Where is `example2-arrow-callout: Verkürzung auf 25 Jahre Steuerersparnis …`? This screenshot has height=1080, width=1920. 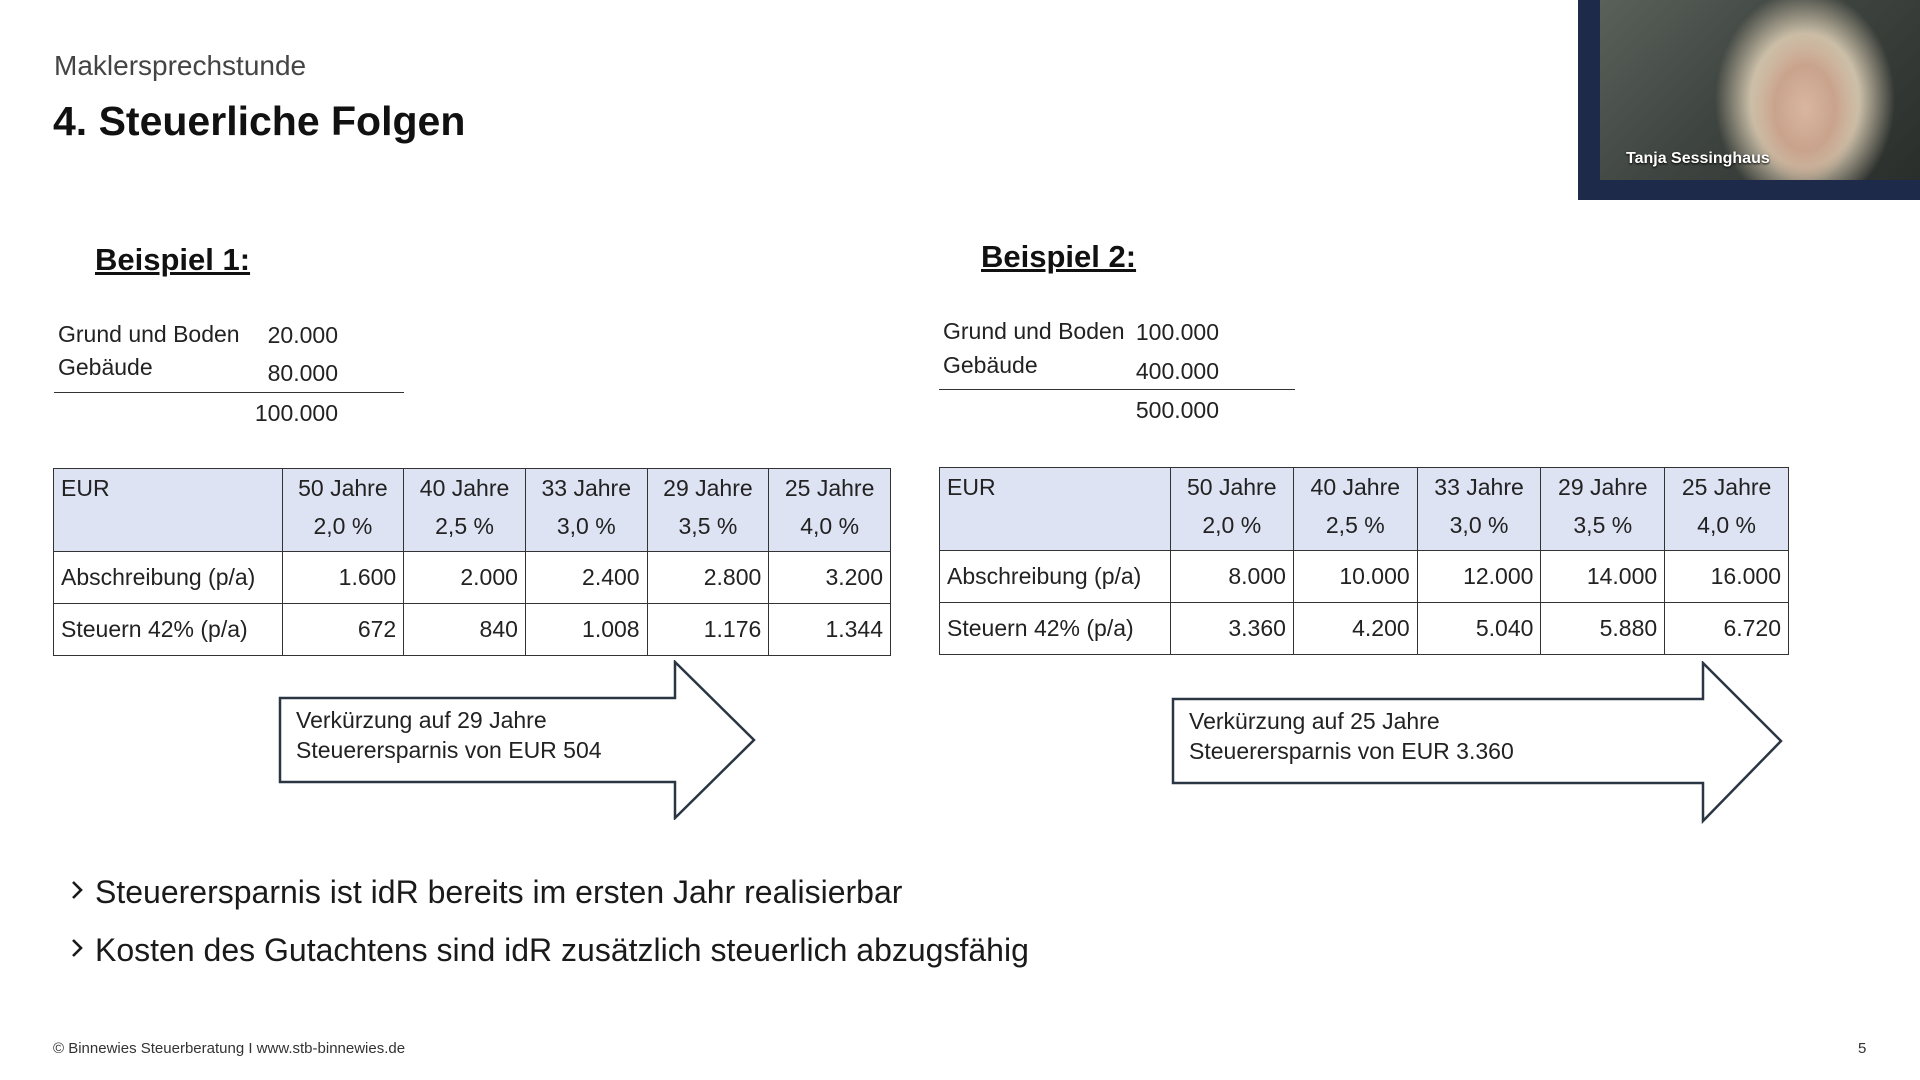
example2-arrow-callout: Verkürzung auf 25 Jahre Steuerersparnis … is located at coordinates (1478, 742).